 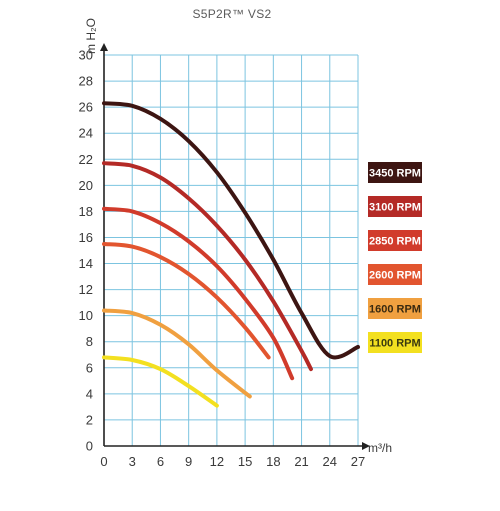 I want to click on x-tick-label: 3, so click(x=132, y=461).